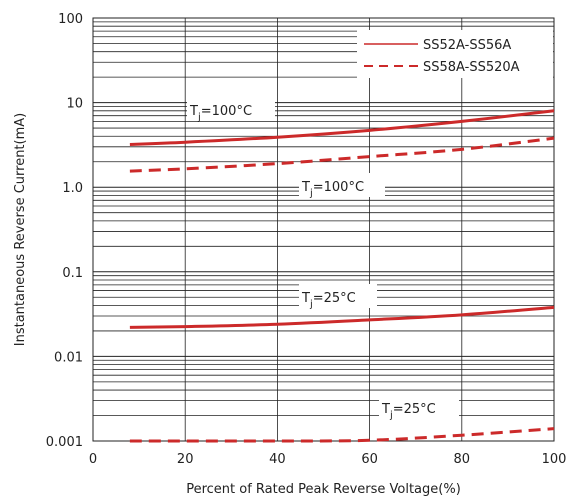  I want to click on x-tick-label: 40, so click(277, 459).